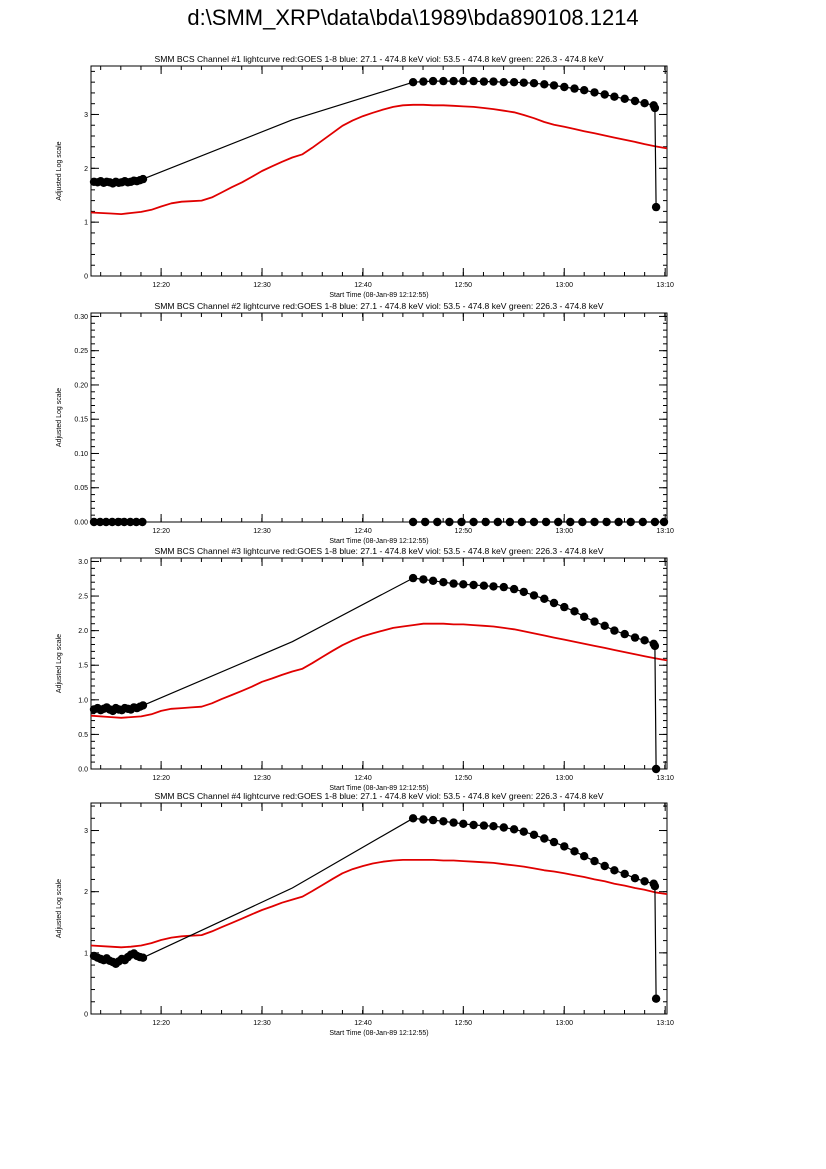  I want to click on y-tick-label: 0.5, so click(83, 735).